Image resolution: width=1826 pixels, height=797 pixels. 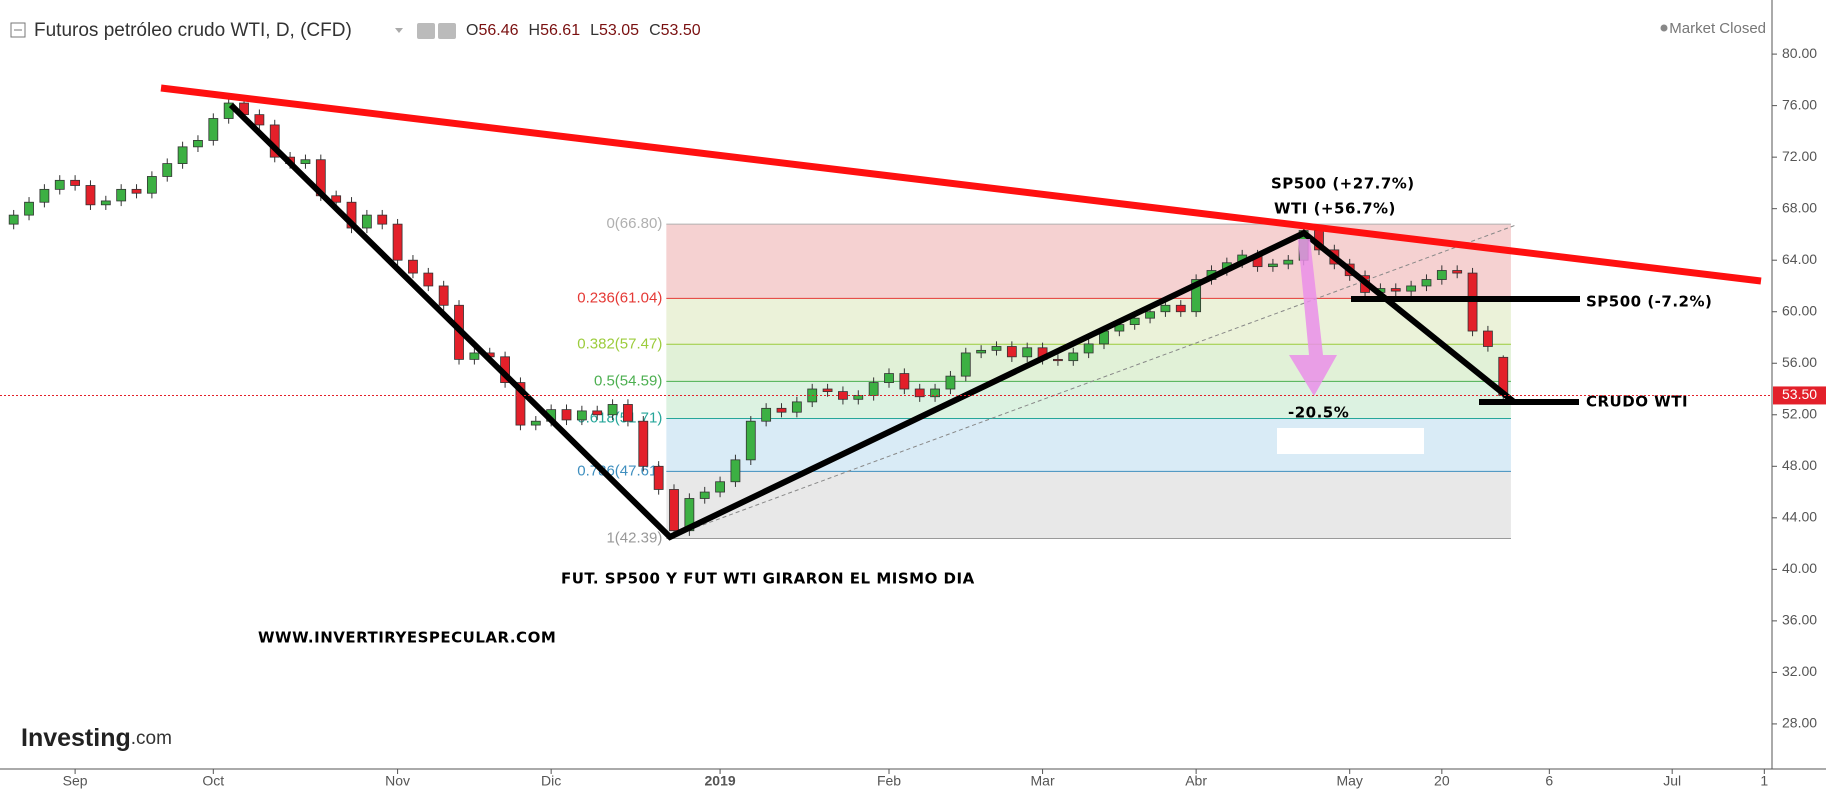 What do you see at coordinates (1799, 207) in the screenshot?
I see `y-tick-label: 68.00` at bounding box center [1799, 207].